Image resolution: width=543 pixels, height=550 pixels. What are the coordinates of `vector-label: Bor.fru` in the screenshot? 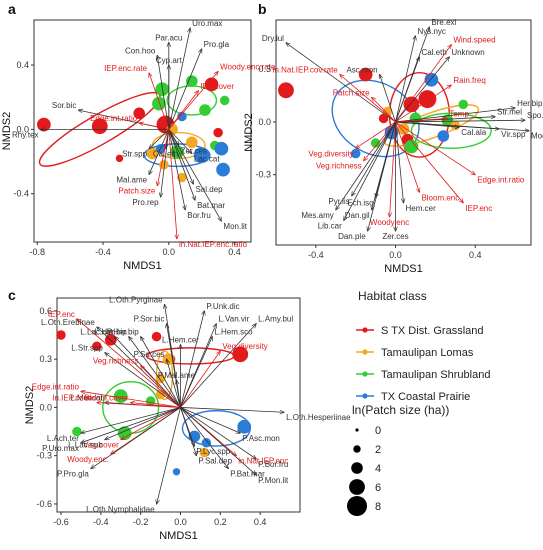 It's located at (199, 215).